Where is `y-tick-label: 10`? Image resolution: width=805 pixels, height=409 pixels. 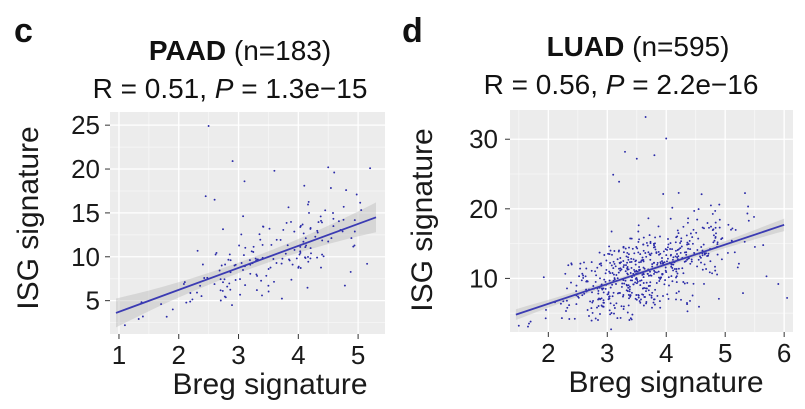 y-tick-label: 10 is located at coordinates (85, 257).